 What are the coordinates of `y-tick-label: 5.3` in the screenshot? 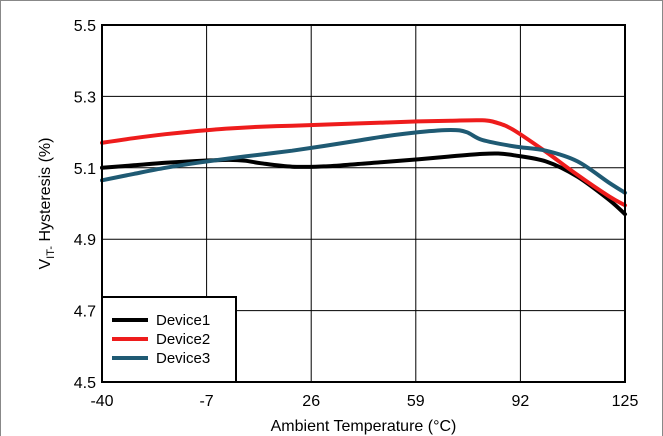 It's located at (85, 97).